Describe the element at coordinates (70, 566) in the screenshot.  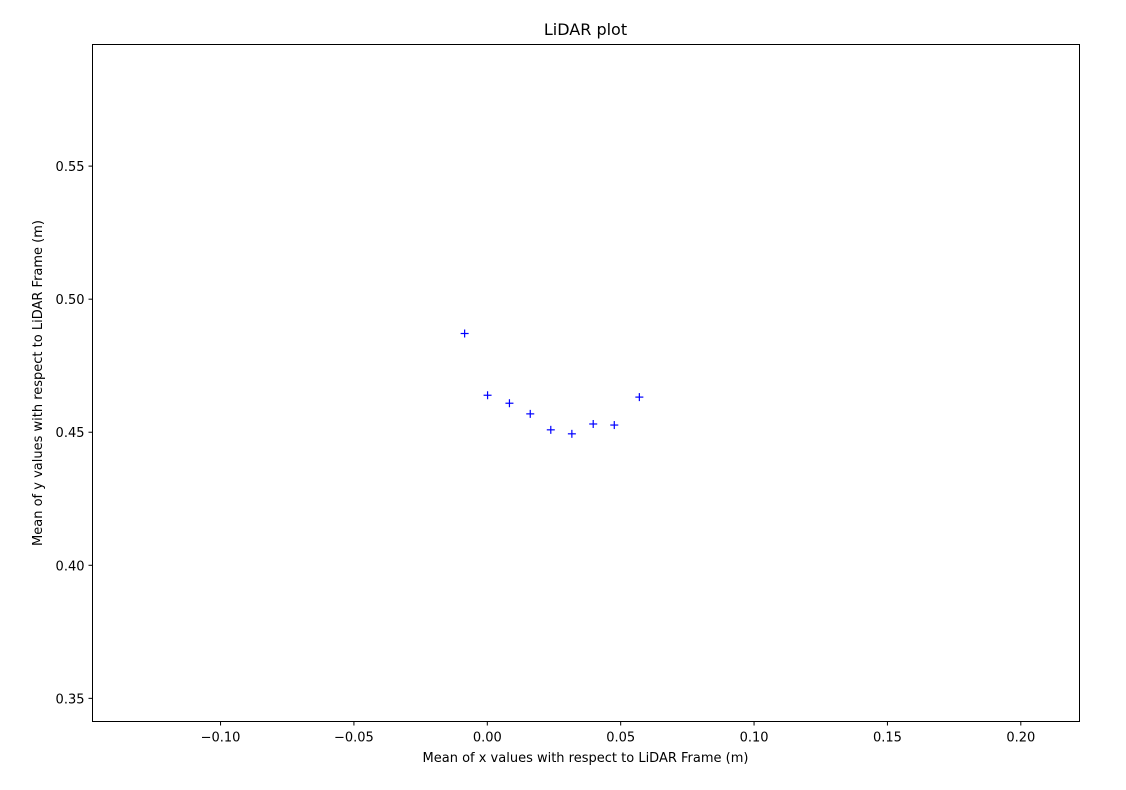
I see `y-tick-label: 0.40` at that location.